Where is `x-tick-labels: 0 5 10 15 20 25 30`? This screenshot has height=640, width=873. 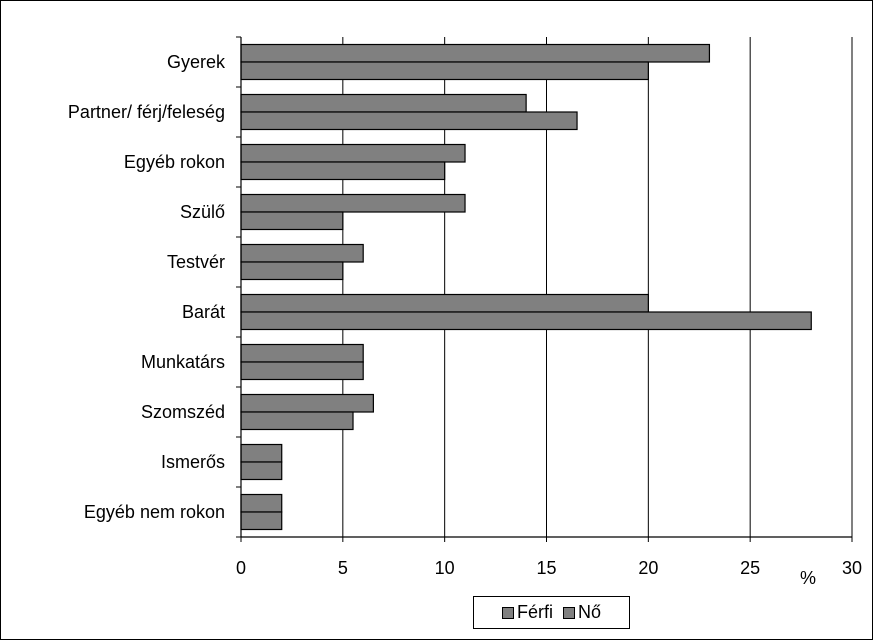 x-tick-labels: 0 5 10 15 20 25 30 is located at coordinates (549, 568).